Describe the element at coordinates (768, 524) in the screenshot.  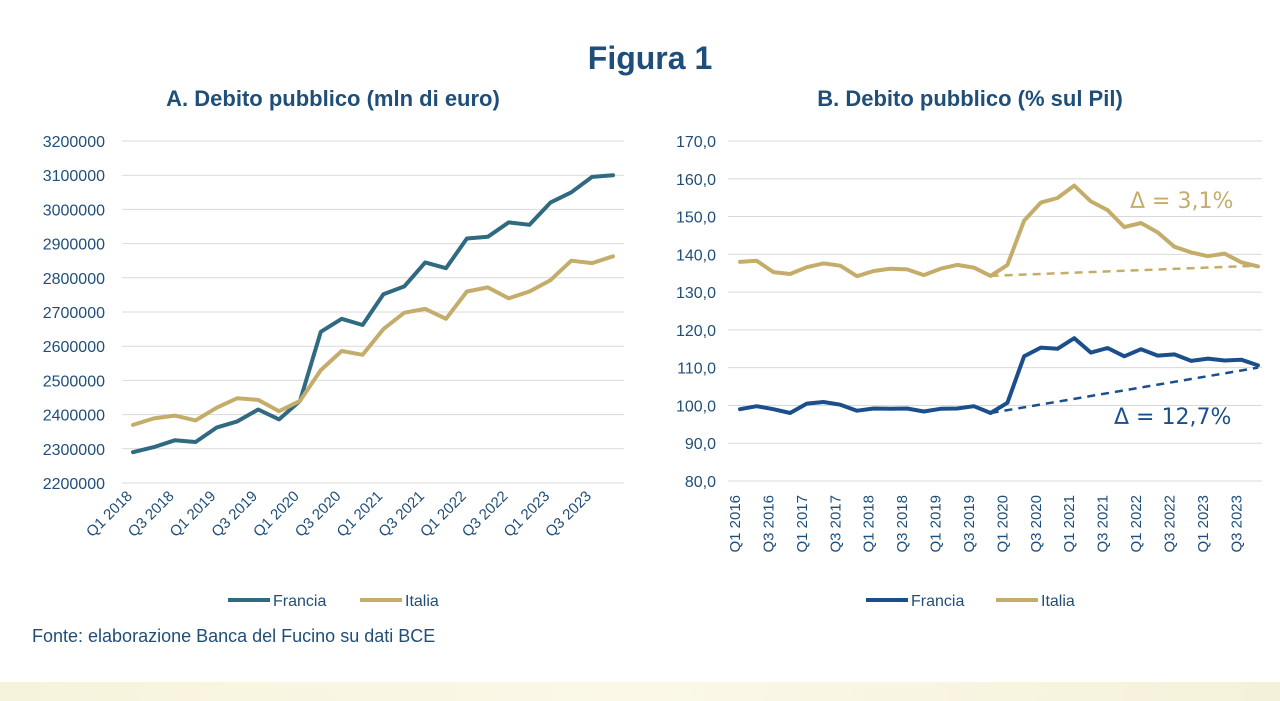
I see `x-tick-label: Q3 2016` at that location.